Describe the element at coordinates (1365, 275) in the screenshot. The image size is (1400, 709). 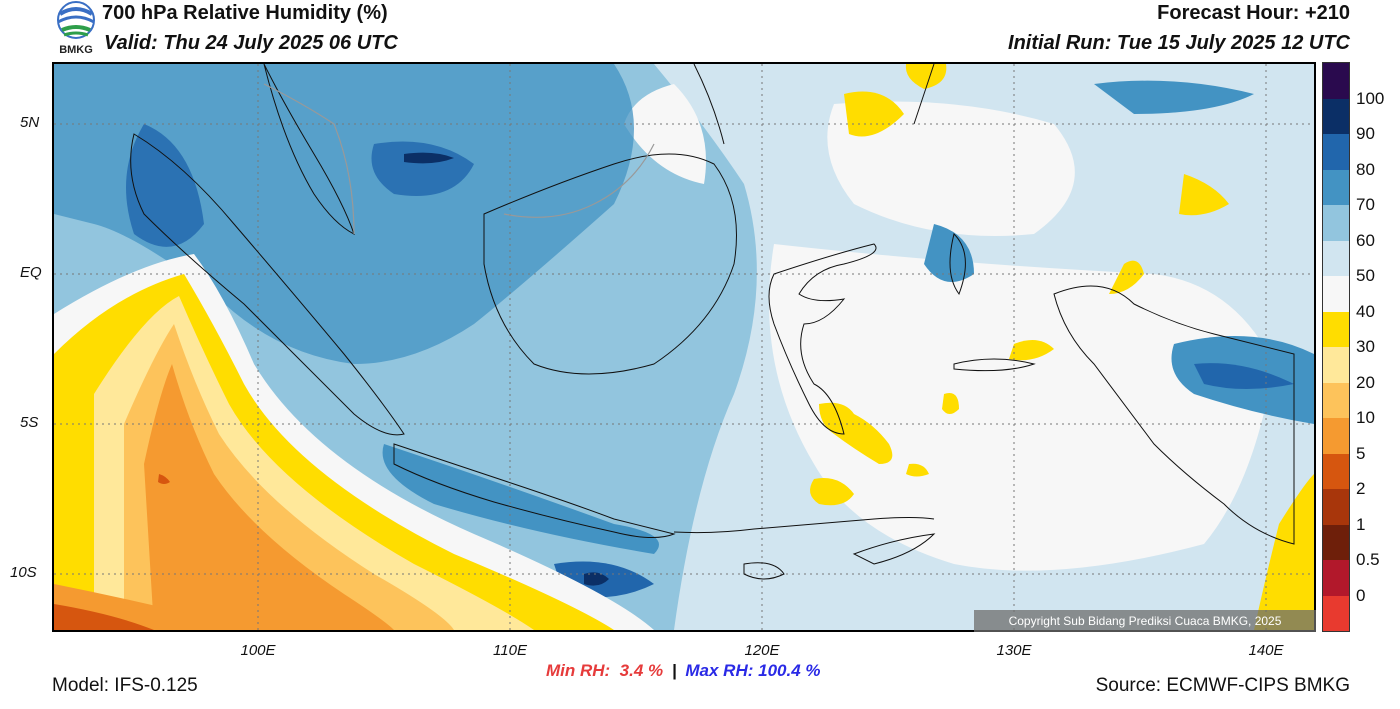
I see `colorbar-label: 50` at that location.